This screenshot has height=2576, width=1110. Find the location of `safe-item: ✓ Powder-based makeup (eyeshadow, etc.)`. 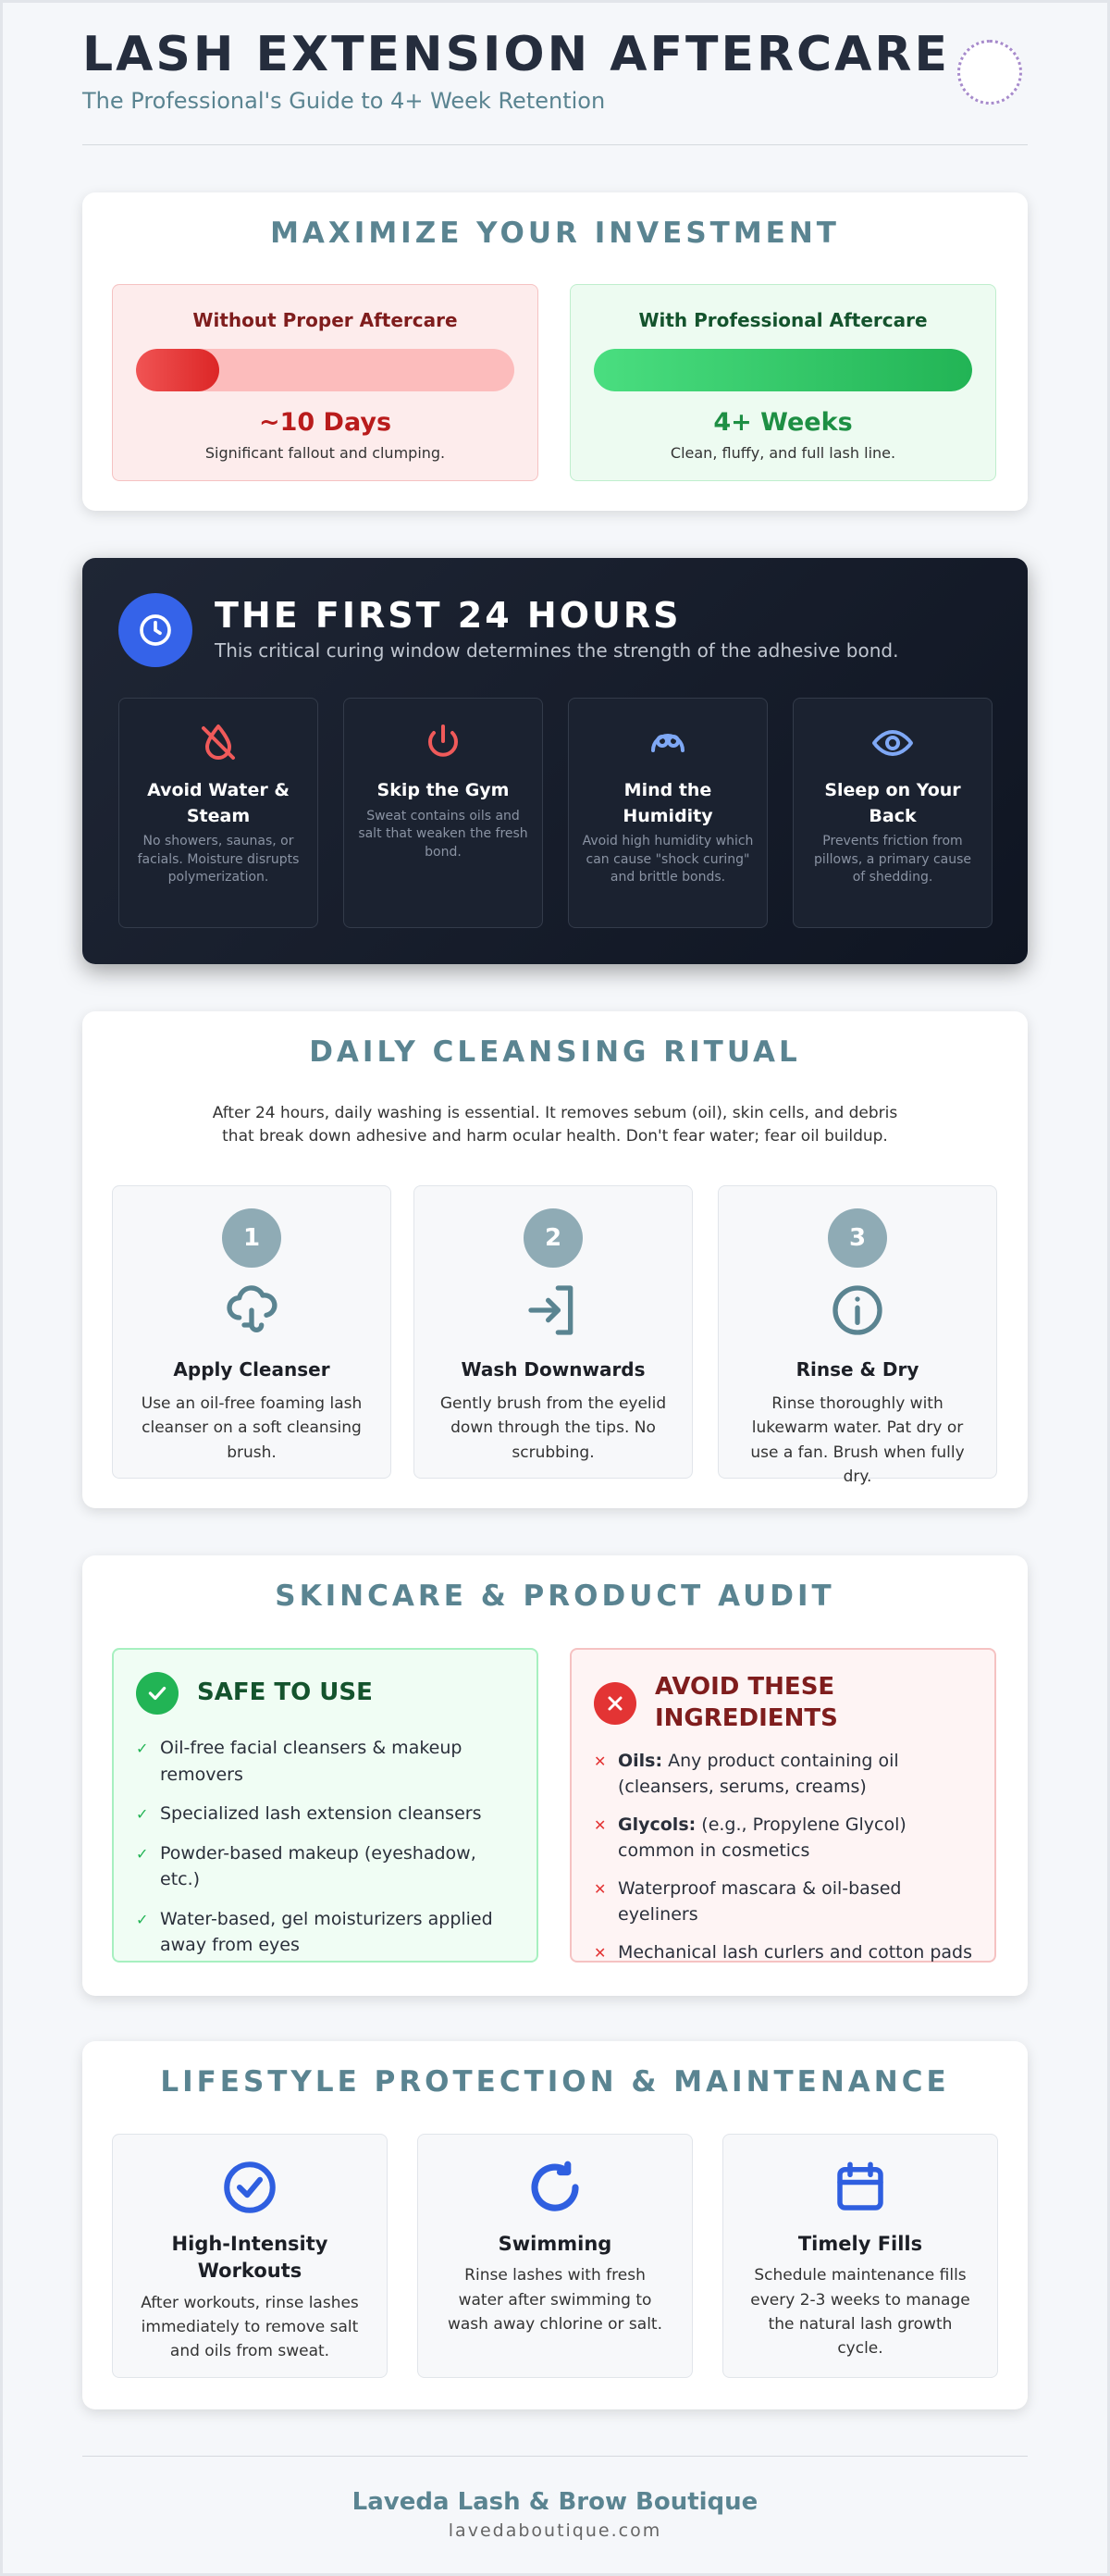

safe-item: ✓ Powder-based makeup (eyeshadow, etc.) is located at coordinates (325, 1866).